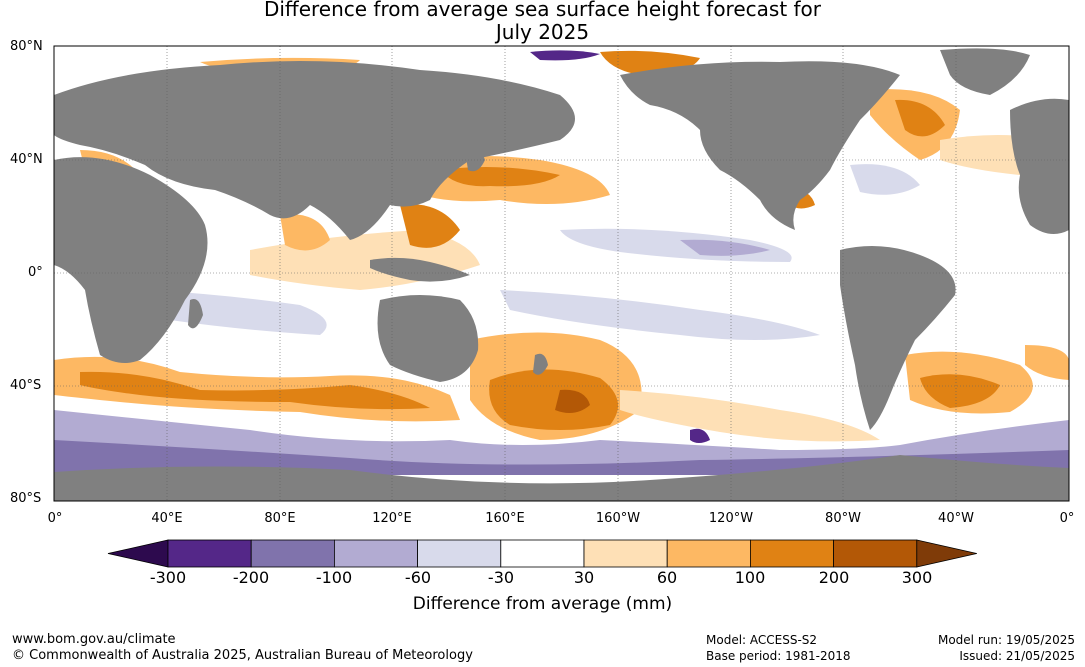 This screenshot has height=667, width=1085. What do you see at coordinates (314, 150) in the screenshot?
I see `land-eurasia` at bounding box center [314, 150].